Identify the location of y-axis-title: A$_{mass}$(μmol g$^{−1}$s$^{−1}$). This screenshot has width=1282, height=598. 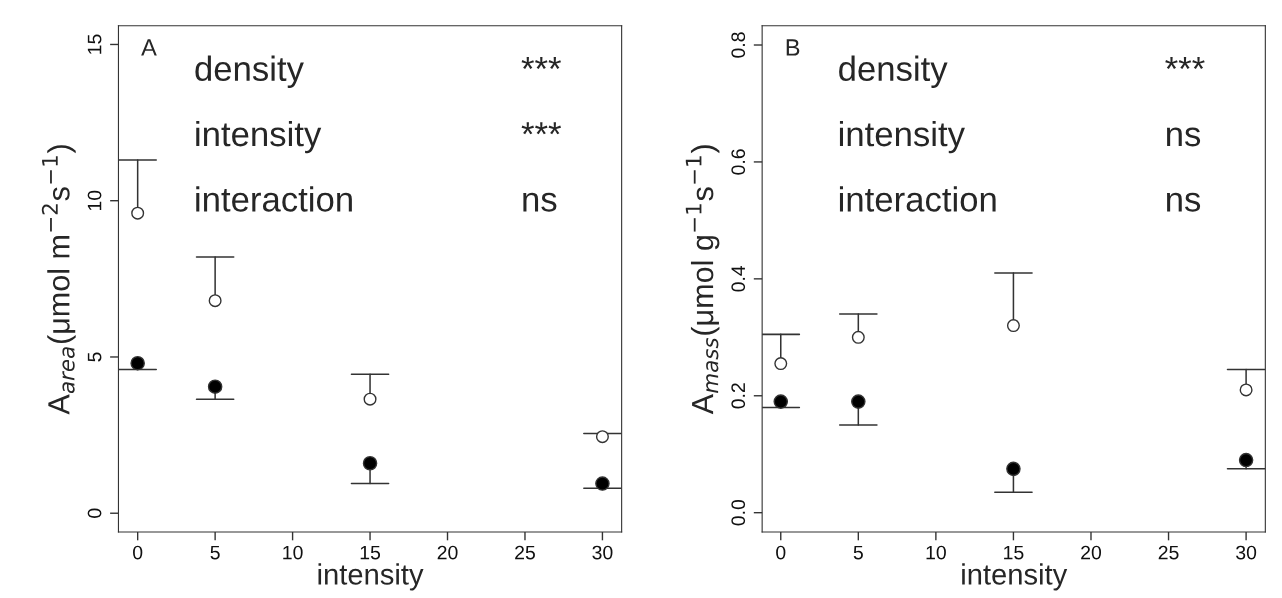
(702, 280).